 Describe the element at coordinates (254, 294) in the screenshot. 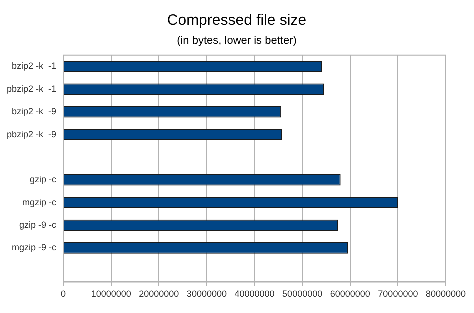

I see `x-tick-label: 40000000` at that location.